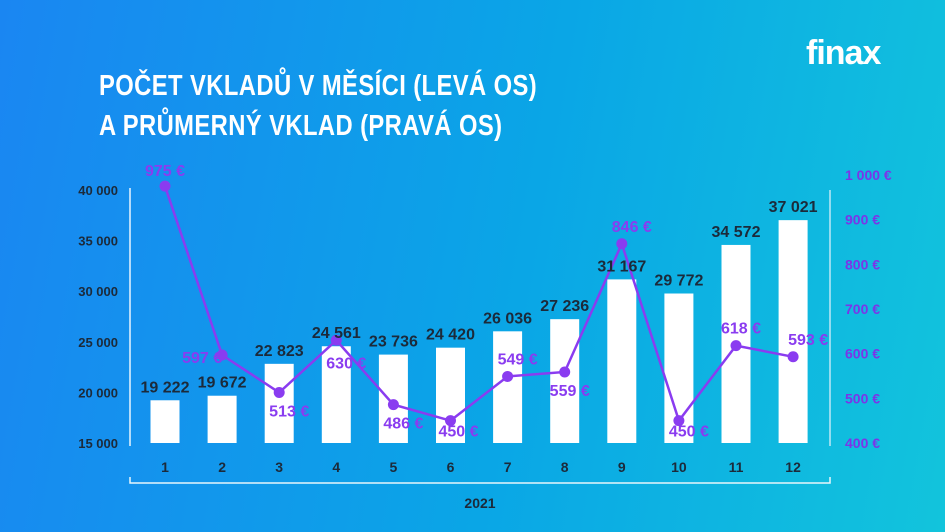 The height and width of the screenshot is (532, 945). What do you see at coordinates (508, 467) in the screenshot?
I see `x-axis-tick: 7` at bounding box center [508, 467].